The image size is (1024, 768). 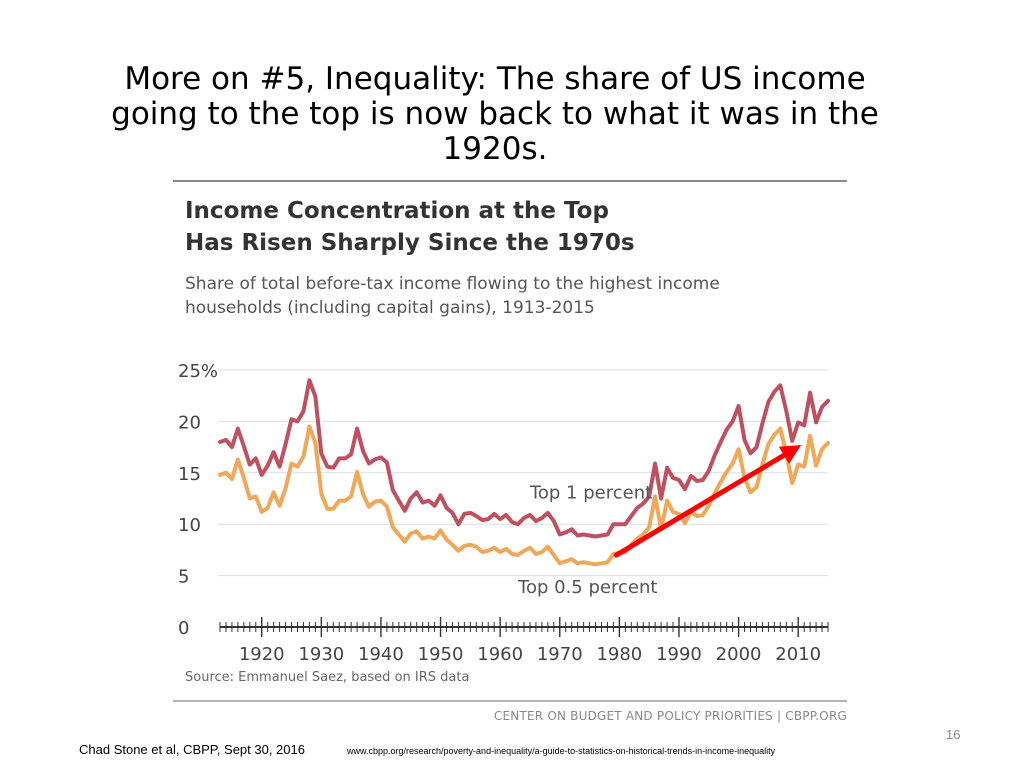 What do you see at coordinates (410, 243) in the screenshot?
I see `chart-title-line-2: Has Risen Sharply Since the 1970s` at bounding box center [410, 243].